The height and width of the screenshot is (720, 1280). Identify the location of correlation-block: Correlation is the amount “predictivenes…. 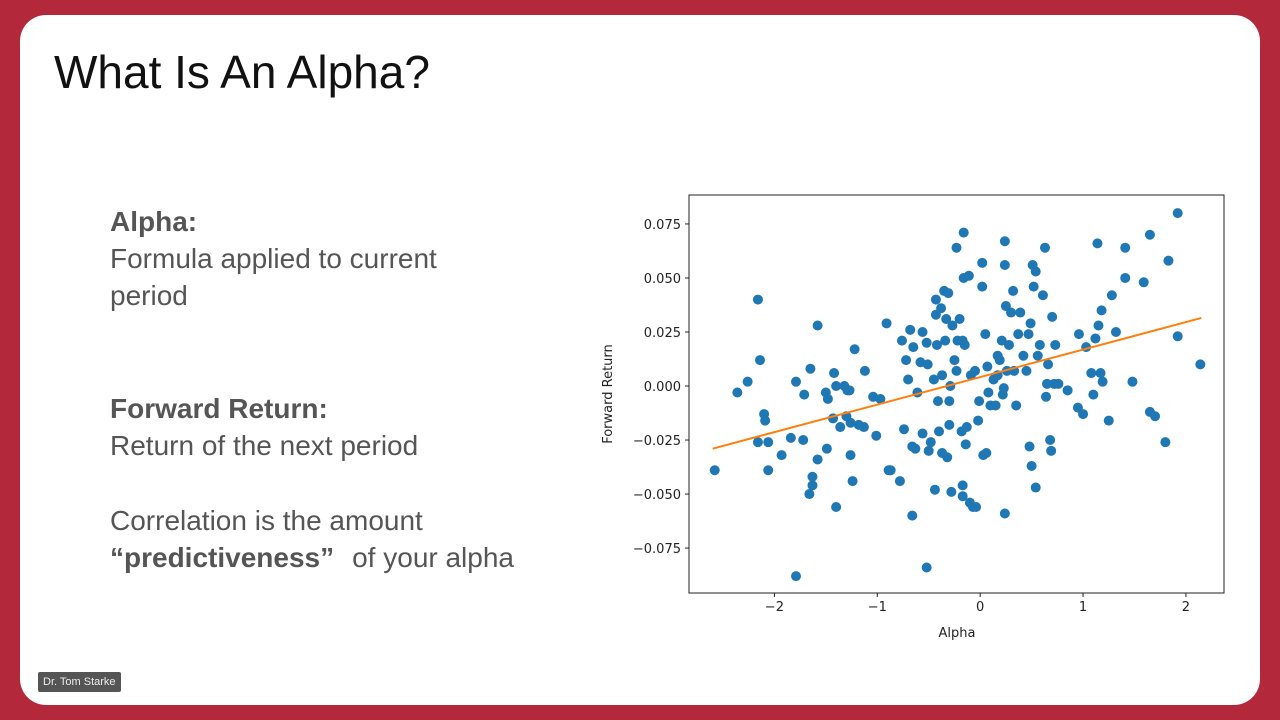
(335, 539).